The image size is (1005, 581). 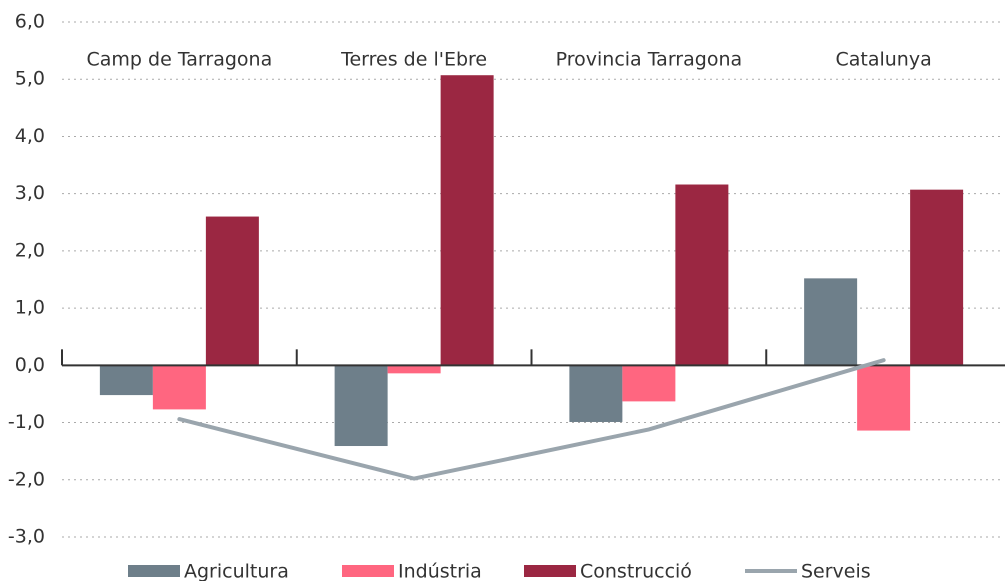 What do you see at coordinates (26, 537) in the screenshot?
I see `y-tick-label: -3,0` at bounding box center [26, 537].